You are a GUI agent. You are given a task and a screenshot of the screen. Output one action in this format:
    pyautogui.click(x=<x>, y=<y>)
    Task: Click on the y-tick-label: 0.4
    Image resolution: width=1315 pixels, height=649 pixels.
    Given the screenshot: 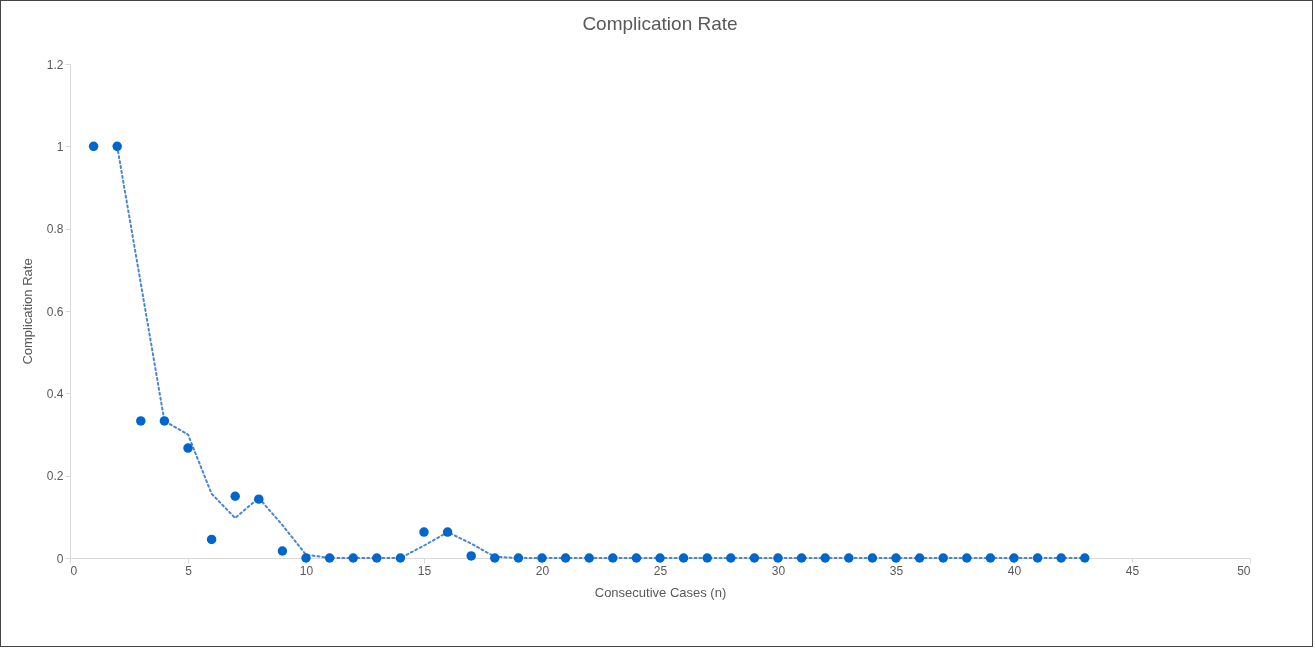 What is the action you would take?
    pyautogui.click(x=55, y=393)
    